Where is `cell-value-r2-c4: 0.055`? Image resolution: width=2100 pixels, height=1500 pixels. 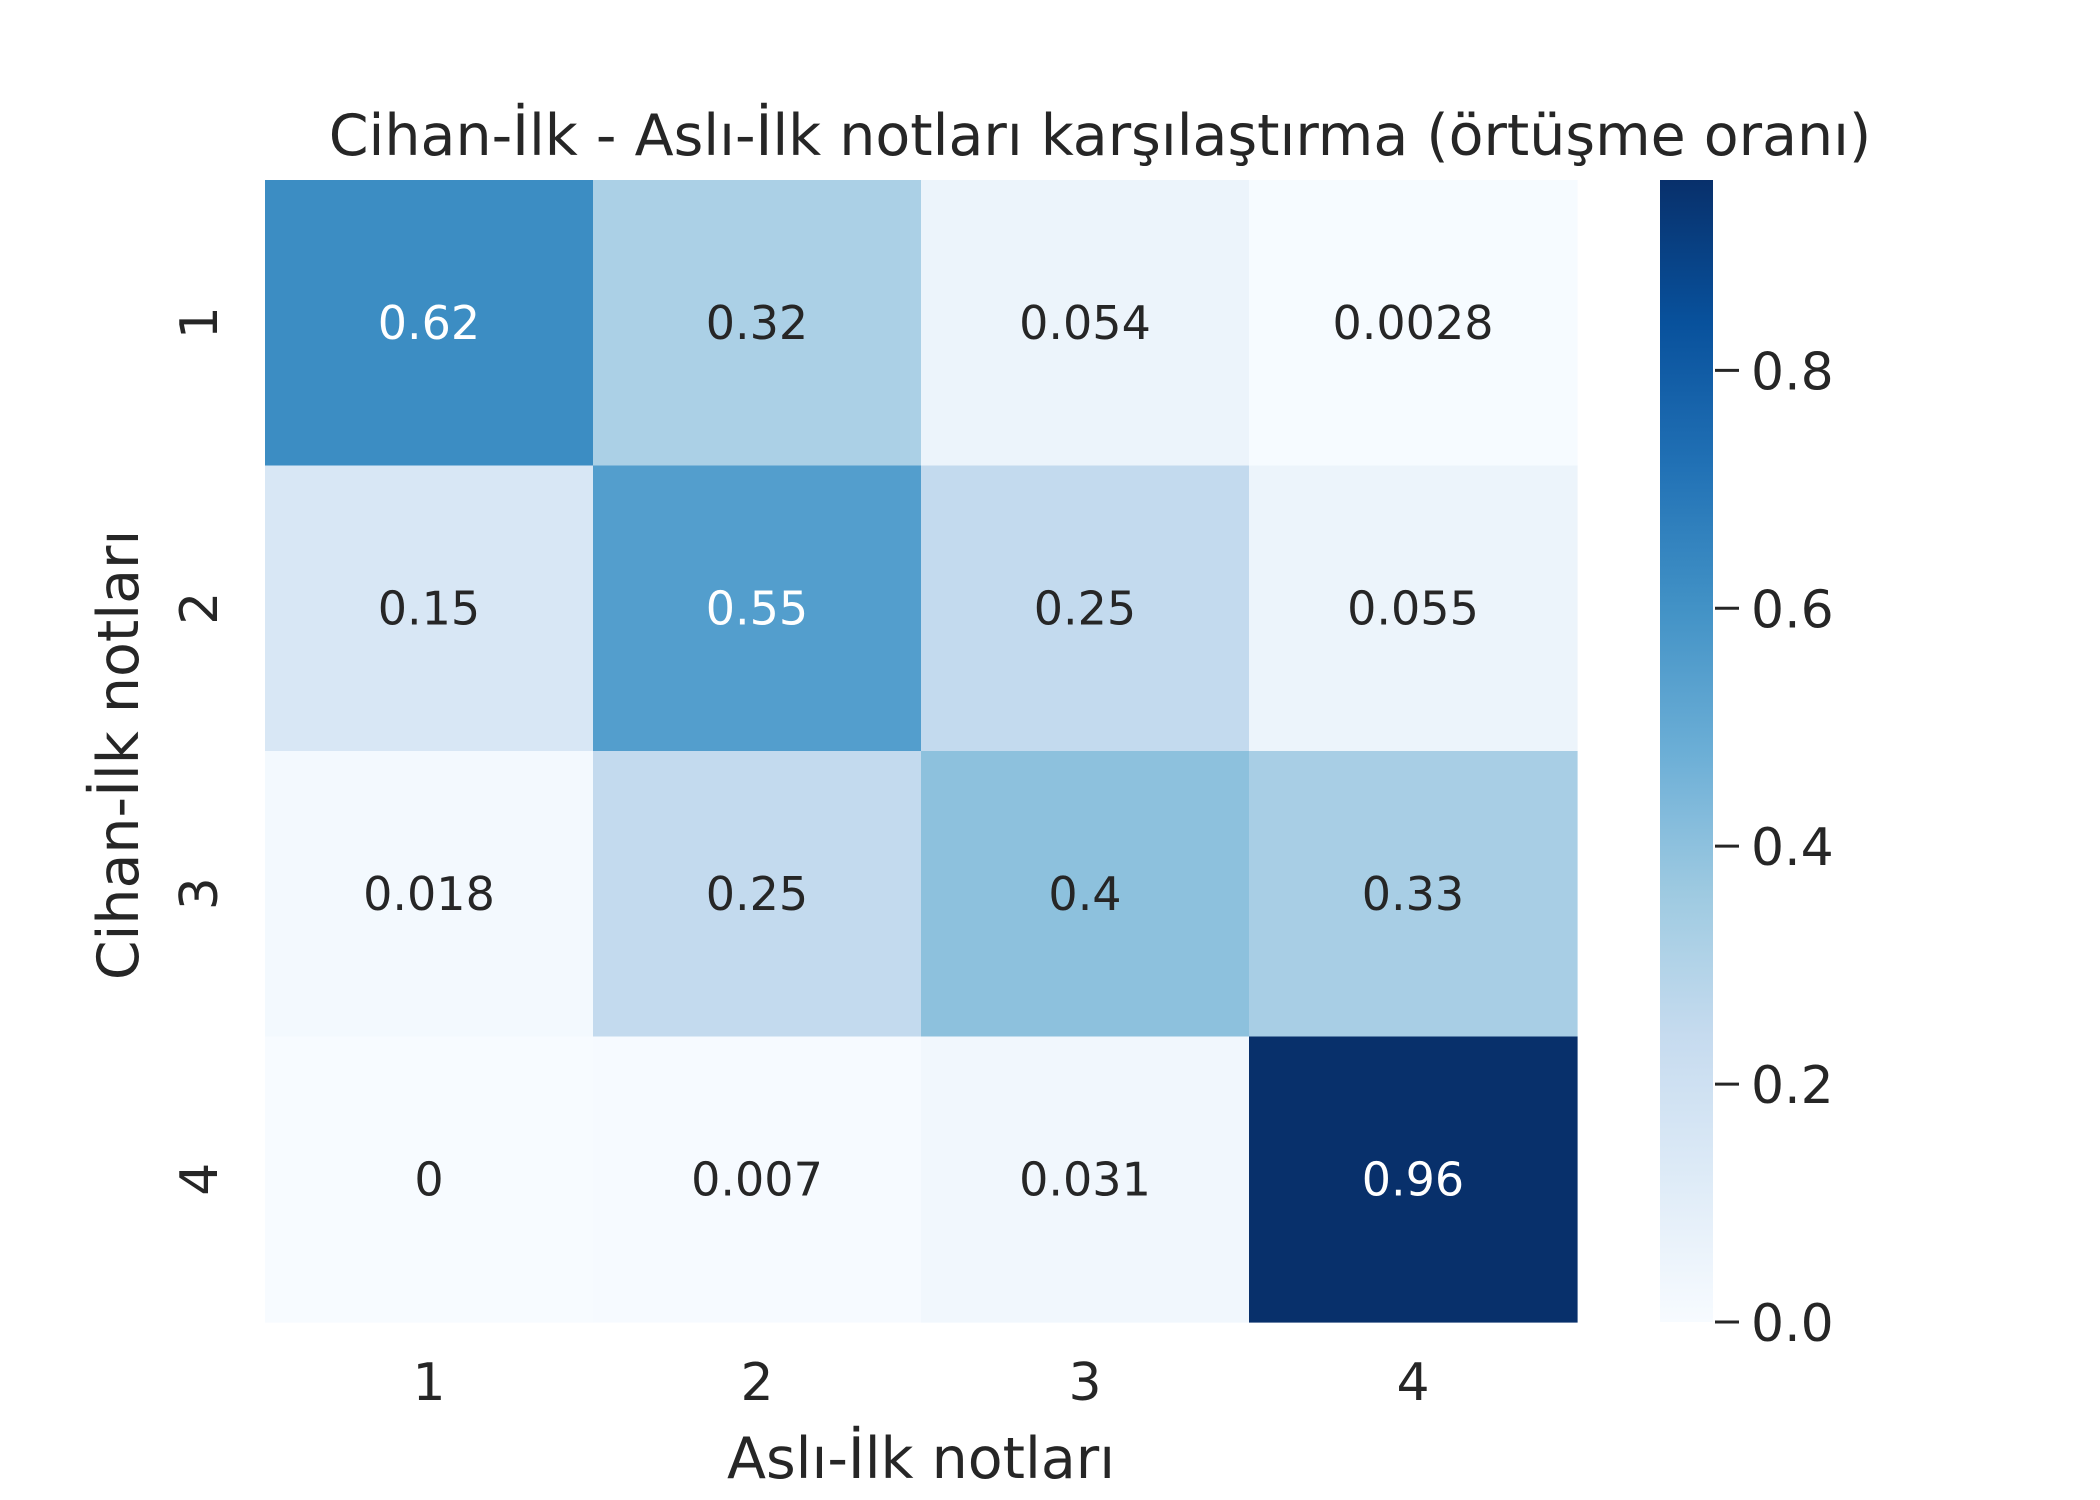 cell-value-r2-c4: 0.055 is located at coordinates (1413, 608).